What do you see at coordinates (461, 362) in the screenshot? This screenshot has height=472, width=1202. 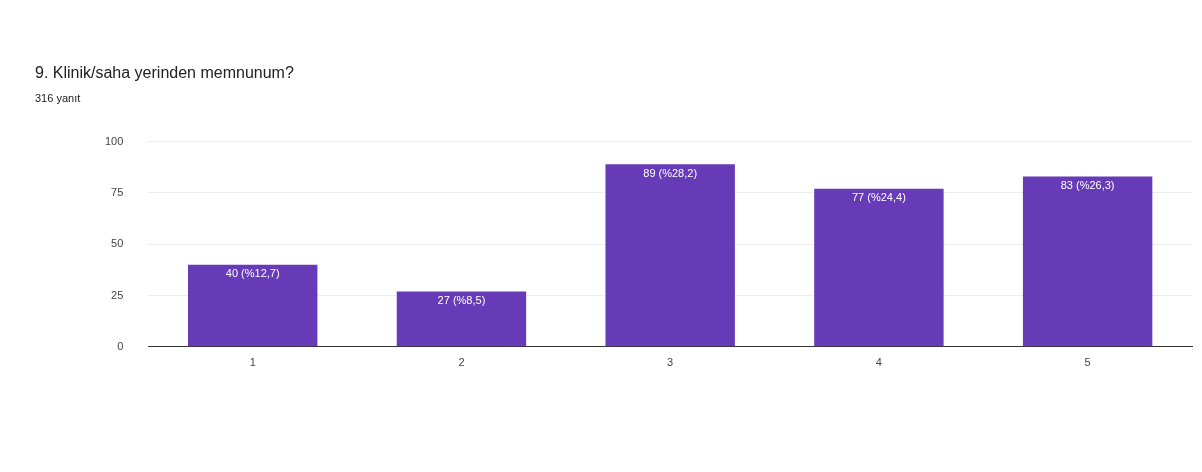 I see `x-tick-label: 2` at bounding box center [461, 362].